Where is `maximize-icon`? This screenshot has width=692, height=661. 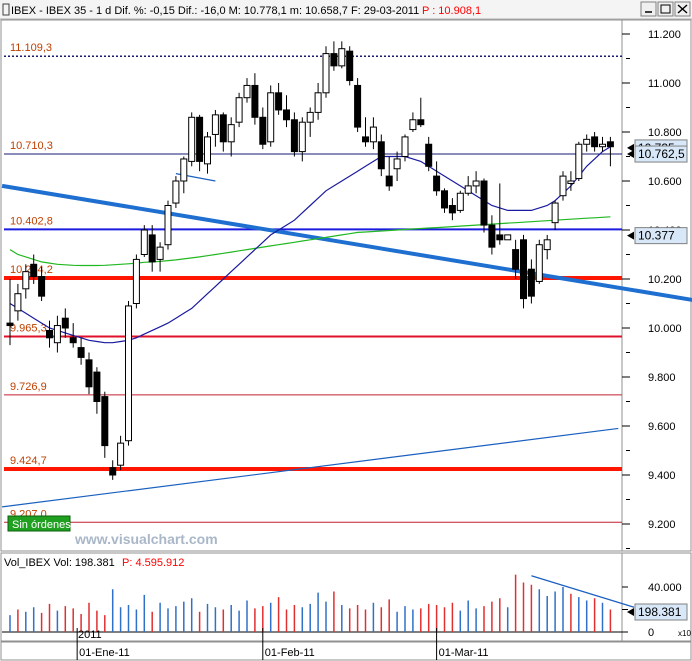 maximize-icon is located at coordinates (665, 9).